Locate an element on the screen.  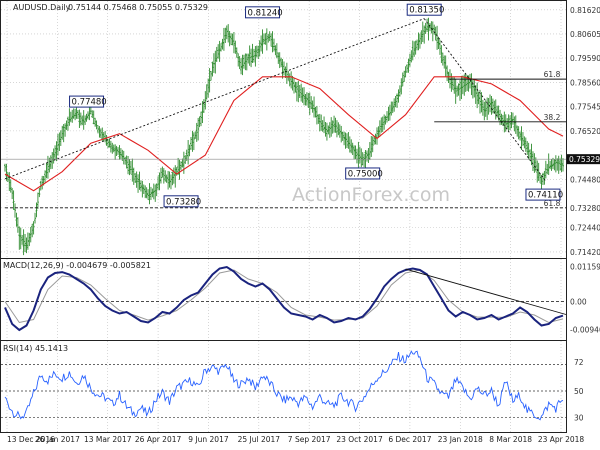
macd-trendline is located at coordinates (486, 291).